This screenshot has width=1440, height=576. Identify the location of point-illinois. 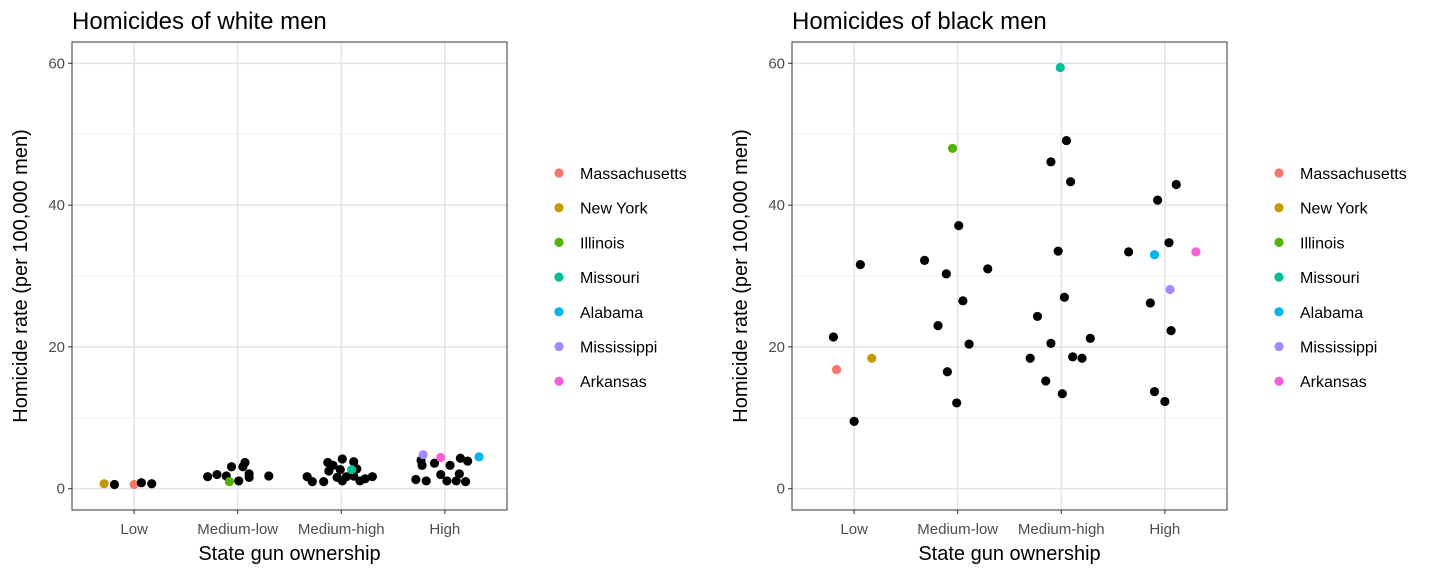
(952, 148).